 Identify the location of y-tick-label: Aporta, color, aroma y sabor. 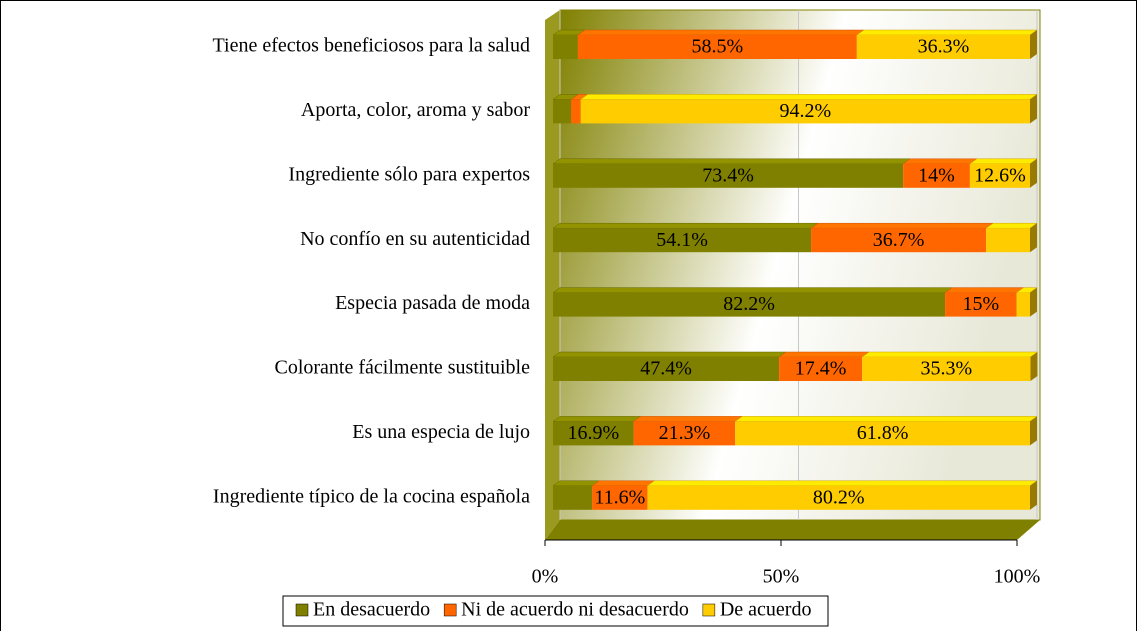
(415, 110).